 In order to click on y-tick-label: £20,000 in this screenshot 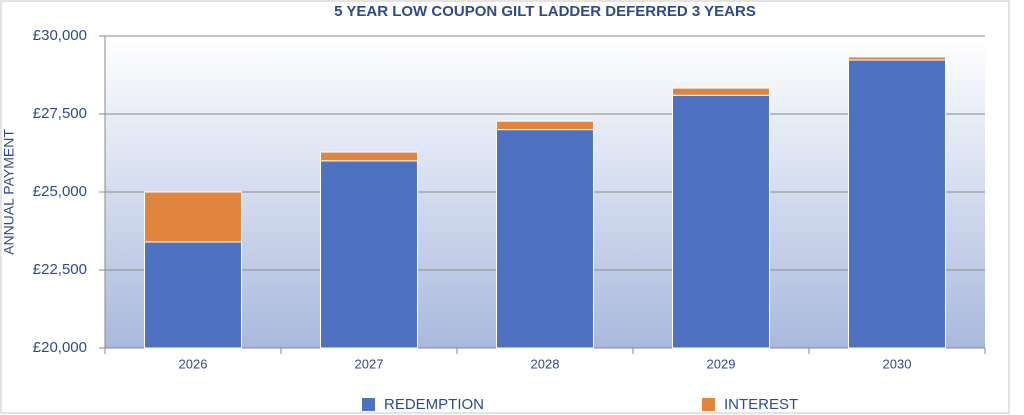, I will do `click(60, 347)`.